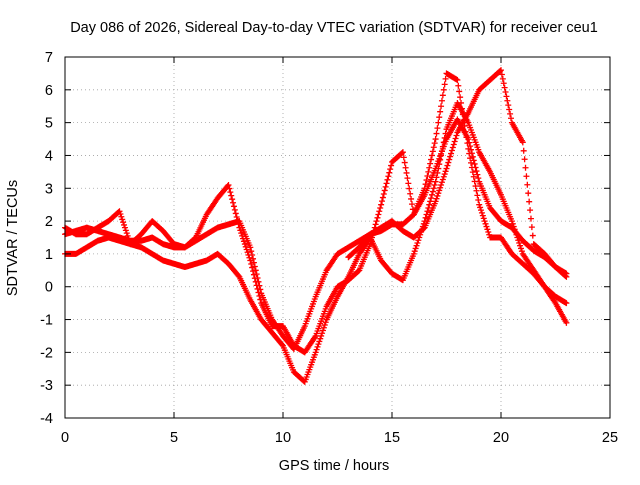  What do you see at coordinates (49, 222) in the screenshot?
I see `y-tick-label: 2` at bounding box center [49, 222].